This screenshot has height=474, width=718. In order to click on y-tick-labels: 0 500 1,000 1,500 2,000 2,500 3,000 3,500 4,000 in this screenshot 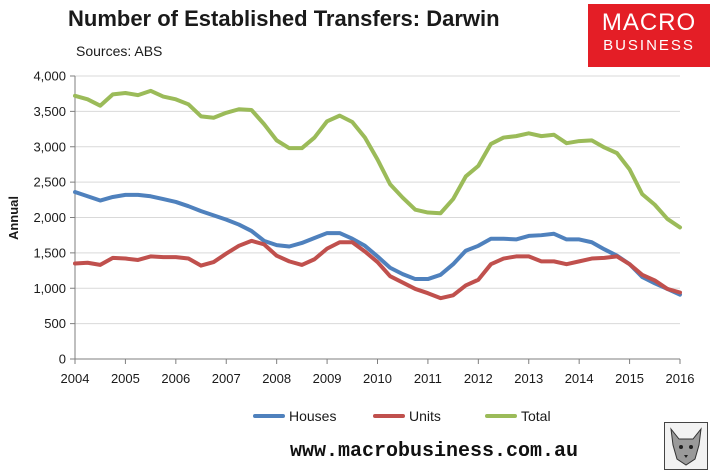, I will do `click(49, 218)`.